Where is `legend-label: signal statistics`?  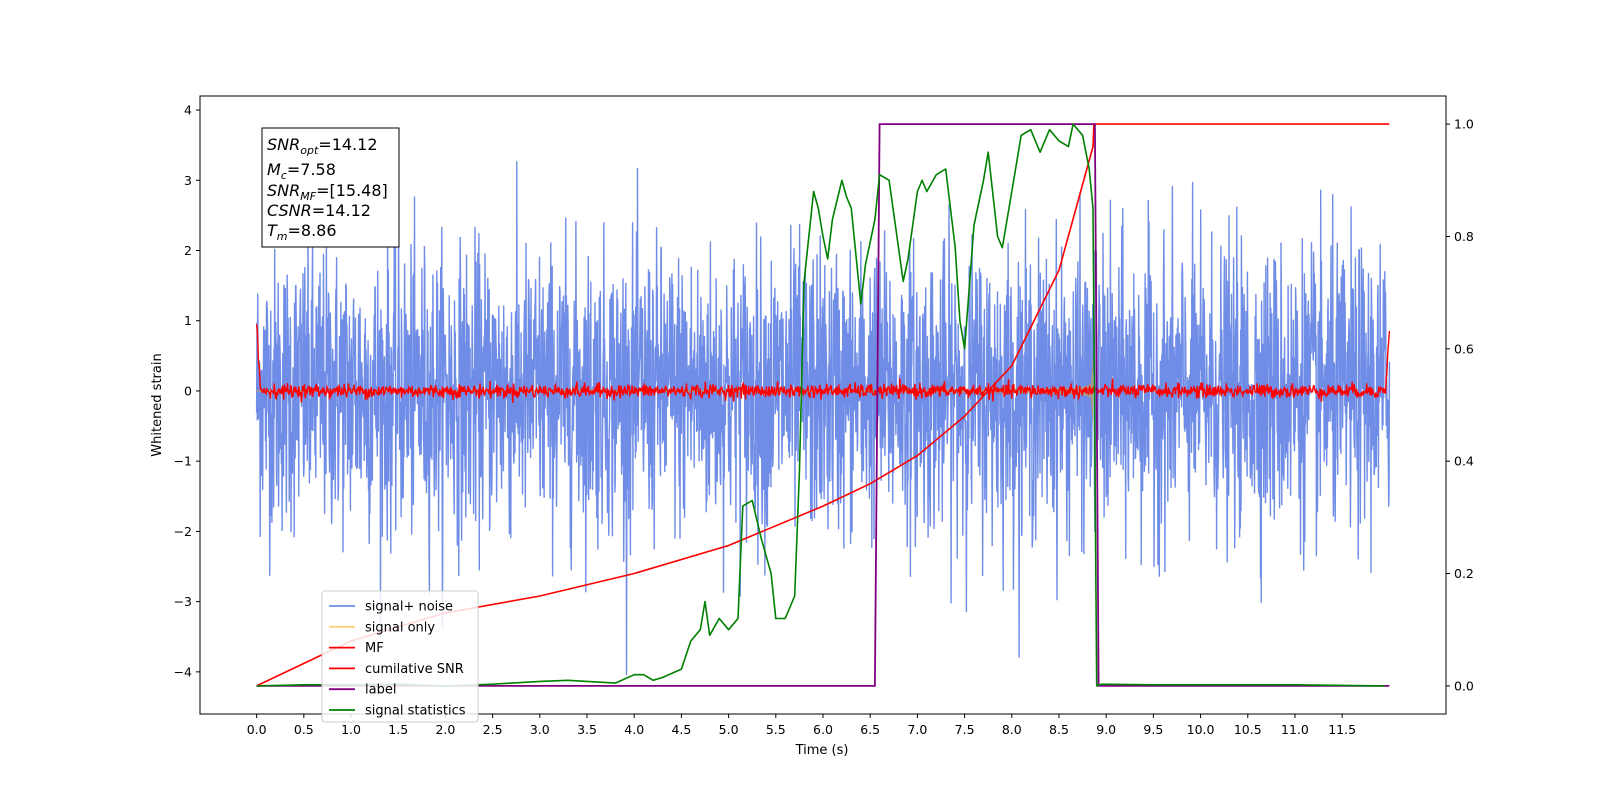
legend-label: signal statistics is located at coordinates (415, 711).